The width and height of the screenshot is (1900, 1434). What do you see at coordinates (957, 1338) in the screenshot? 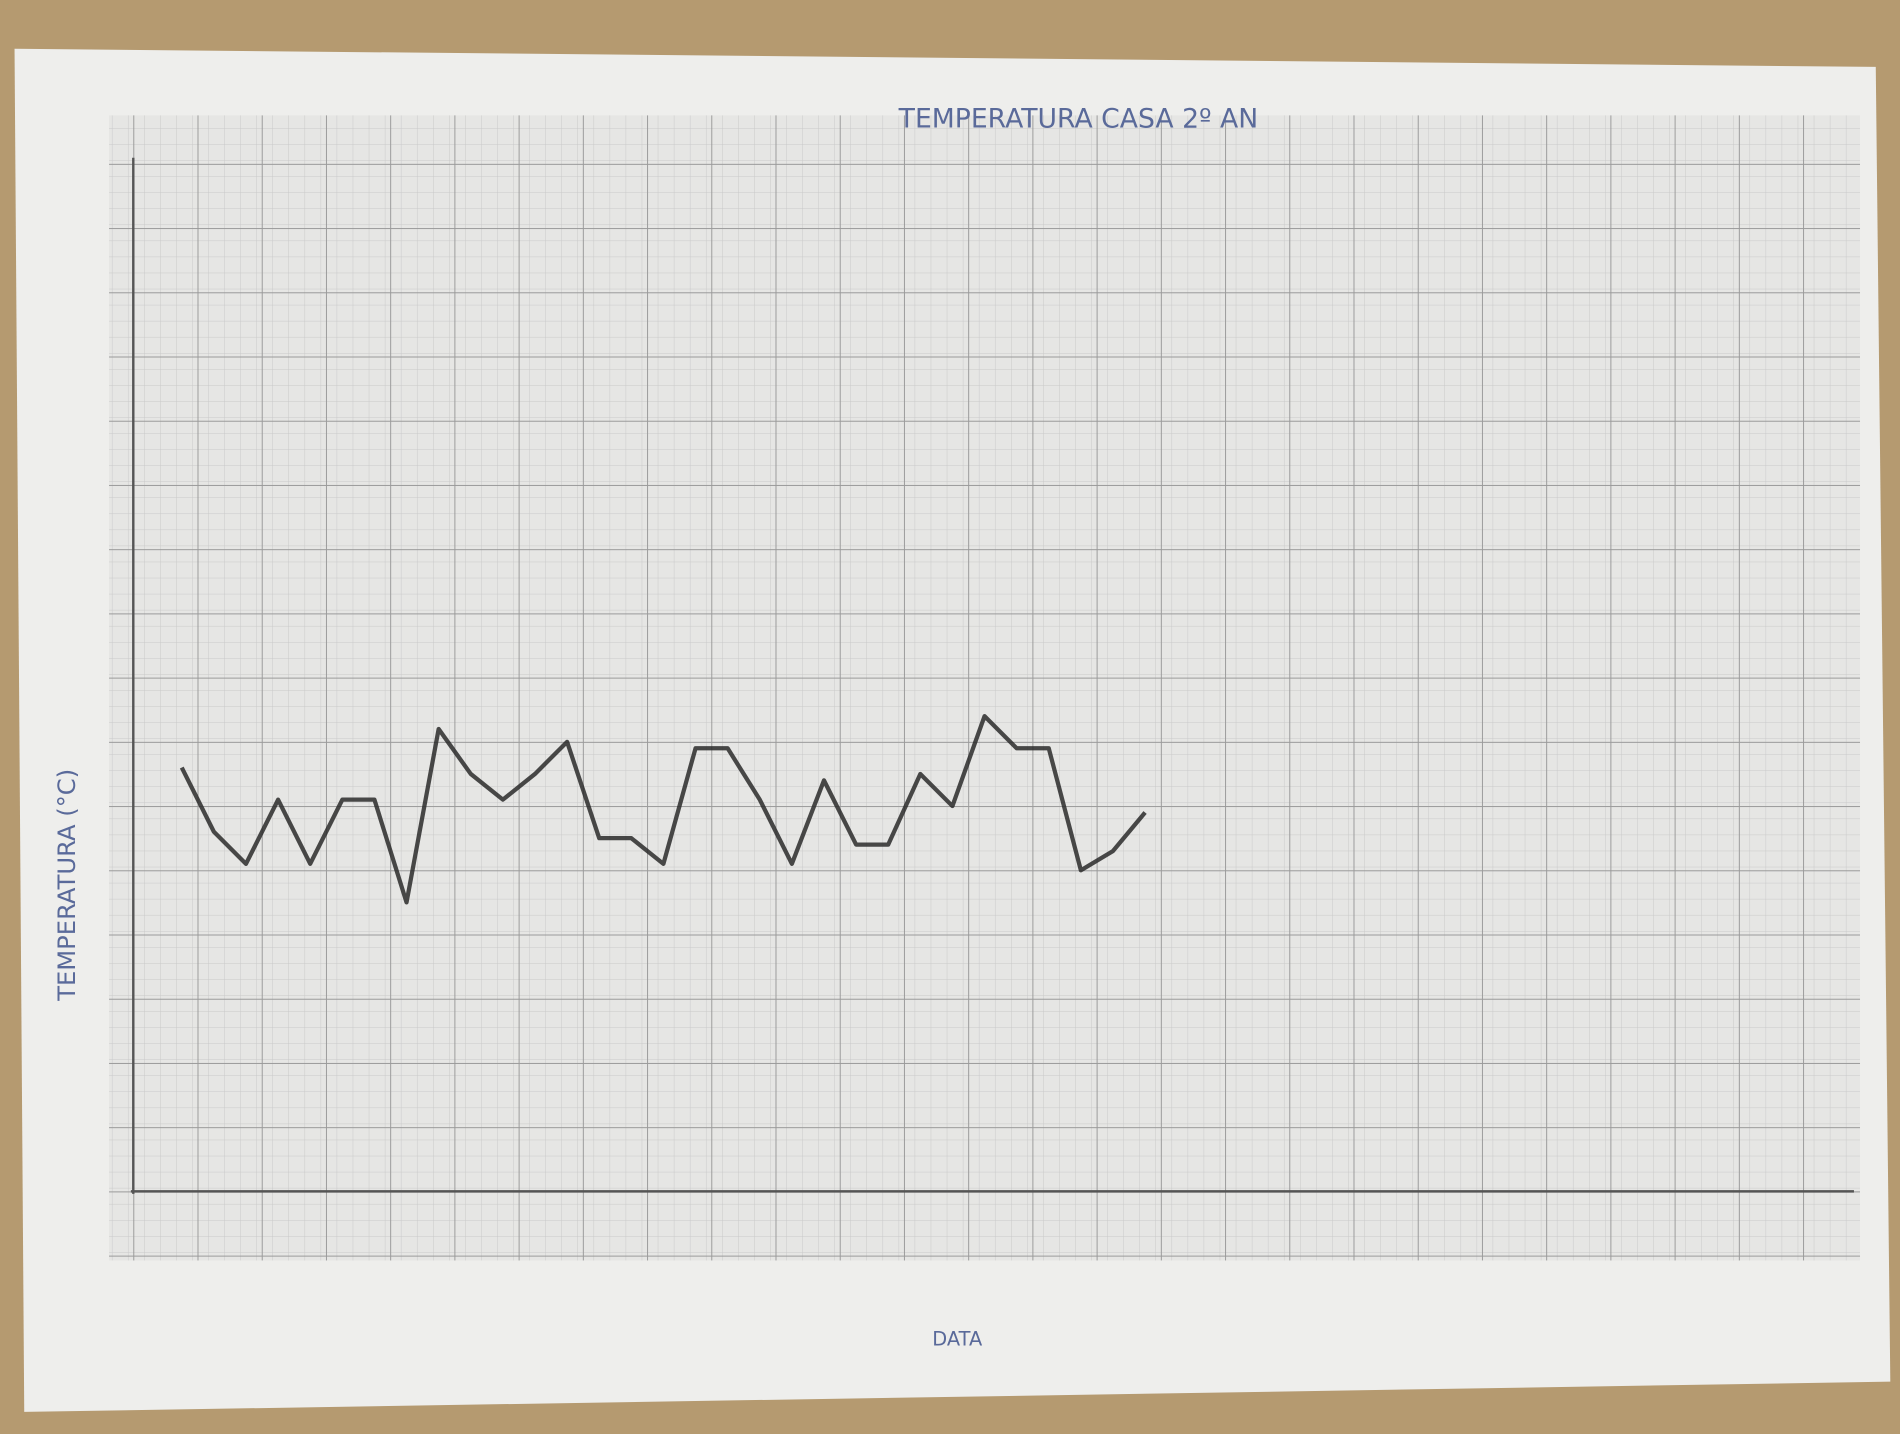
I see `x-axis-label: DATA` at bounding box center [957, 1338].